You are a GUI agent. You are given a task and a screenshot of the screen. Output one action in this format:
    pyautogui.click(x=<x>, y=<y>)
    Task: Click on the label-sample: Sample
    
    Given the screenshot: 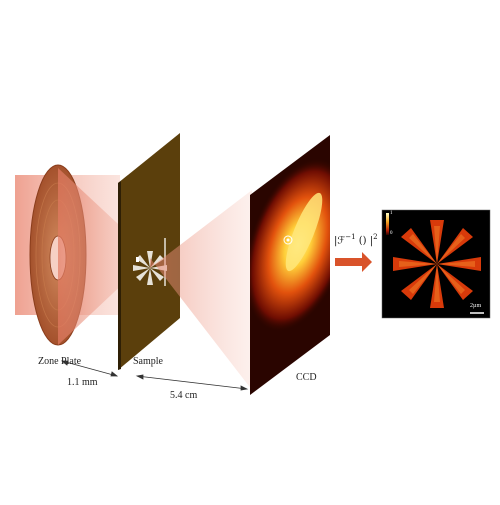 What is the action you would take?
    pyautogui.click(x=148, y=361)
    